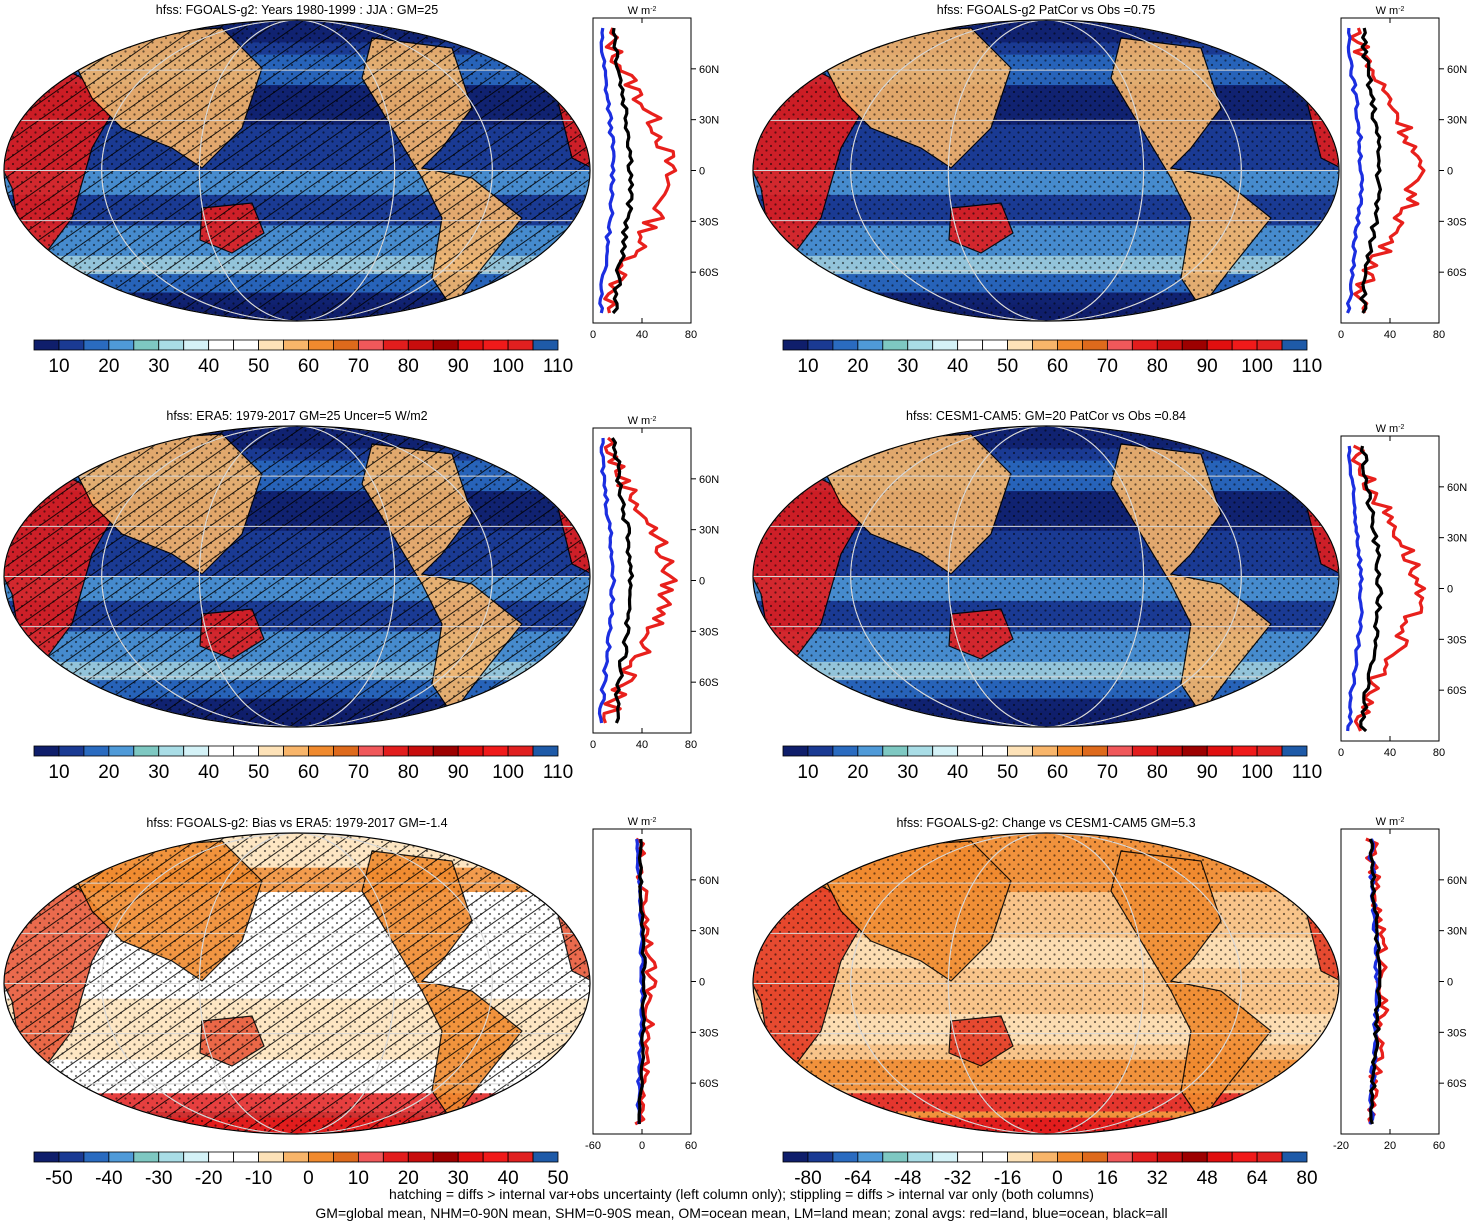 The width and height of the screenshot is (1483, 1221). Describe the element at coordinates (1341, 1146) in the screenshot. I see `zonal-tick-label: -20` at that location.